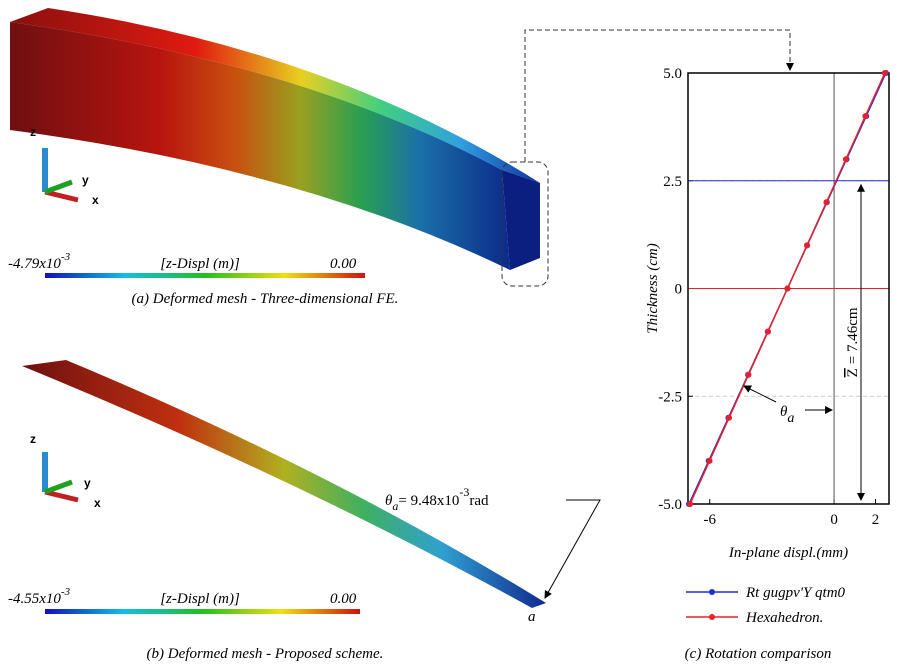 The image size is (897, 668). What do you see at coordinates (672, 182) in the screenshot?
I see `y-tick-label: 2.5` at bounding box center [672, 182].